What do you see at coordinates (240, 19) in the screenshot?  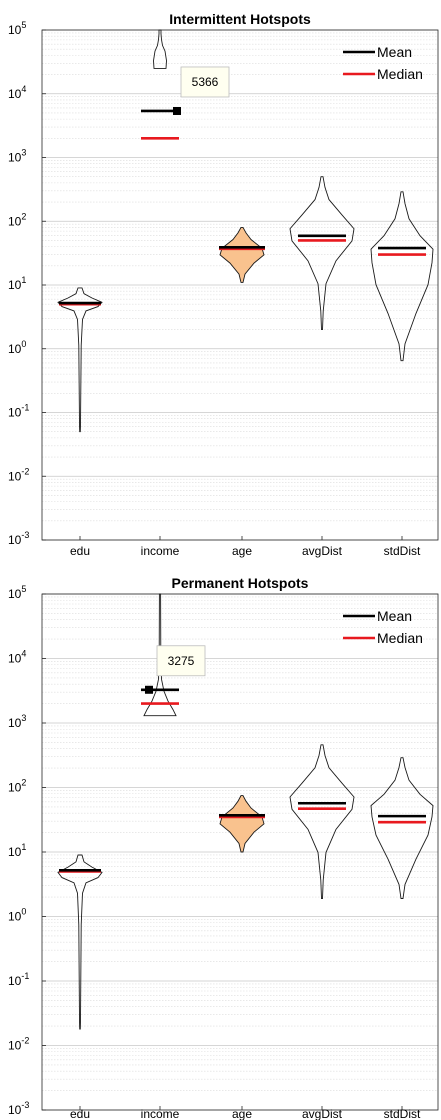 I see `chart-title: Intermittent Hotspots` at bounding box center [240, 19].